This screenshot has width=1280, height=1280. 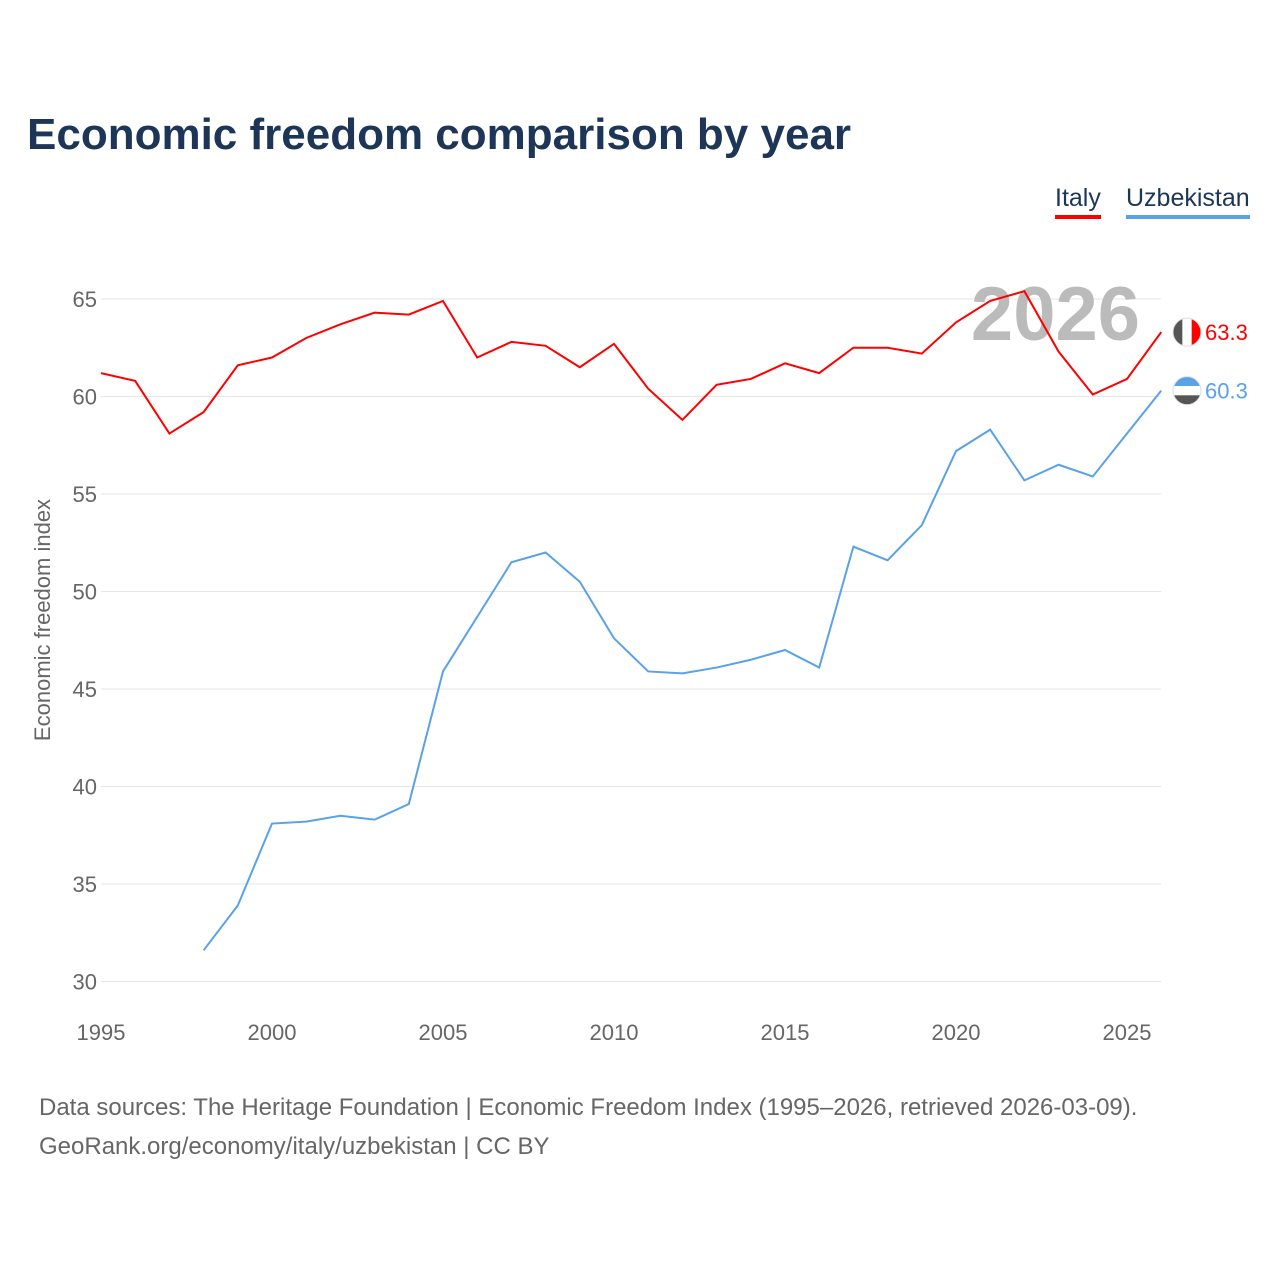 What do you see at coordinates (85, 494) in the screenshot?
I see `y-tick-label: 55` at bounding box center [85, 494].